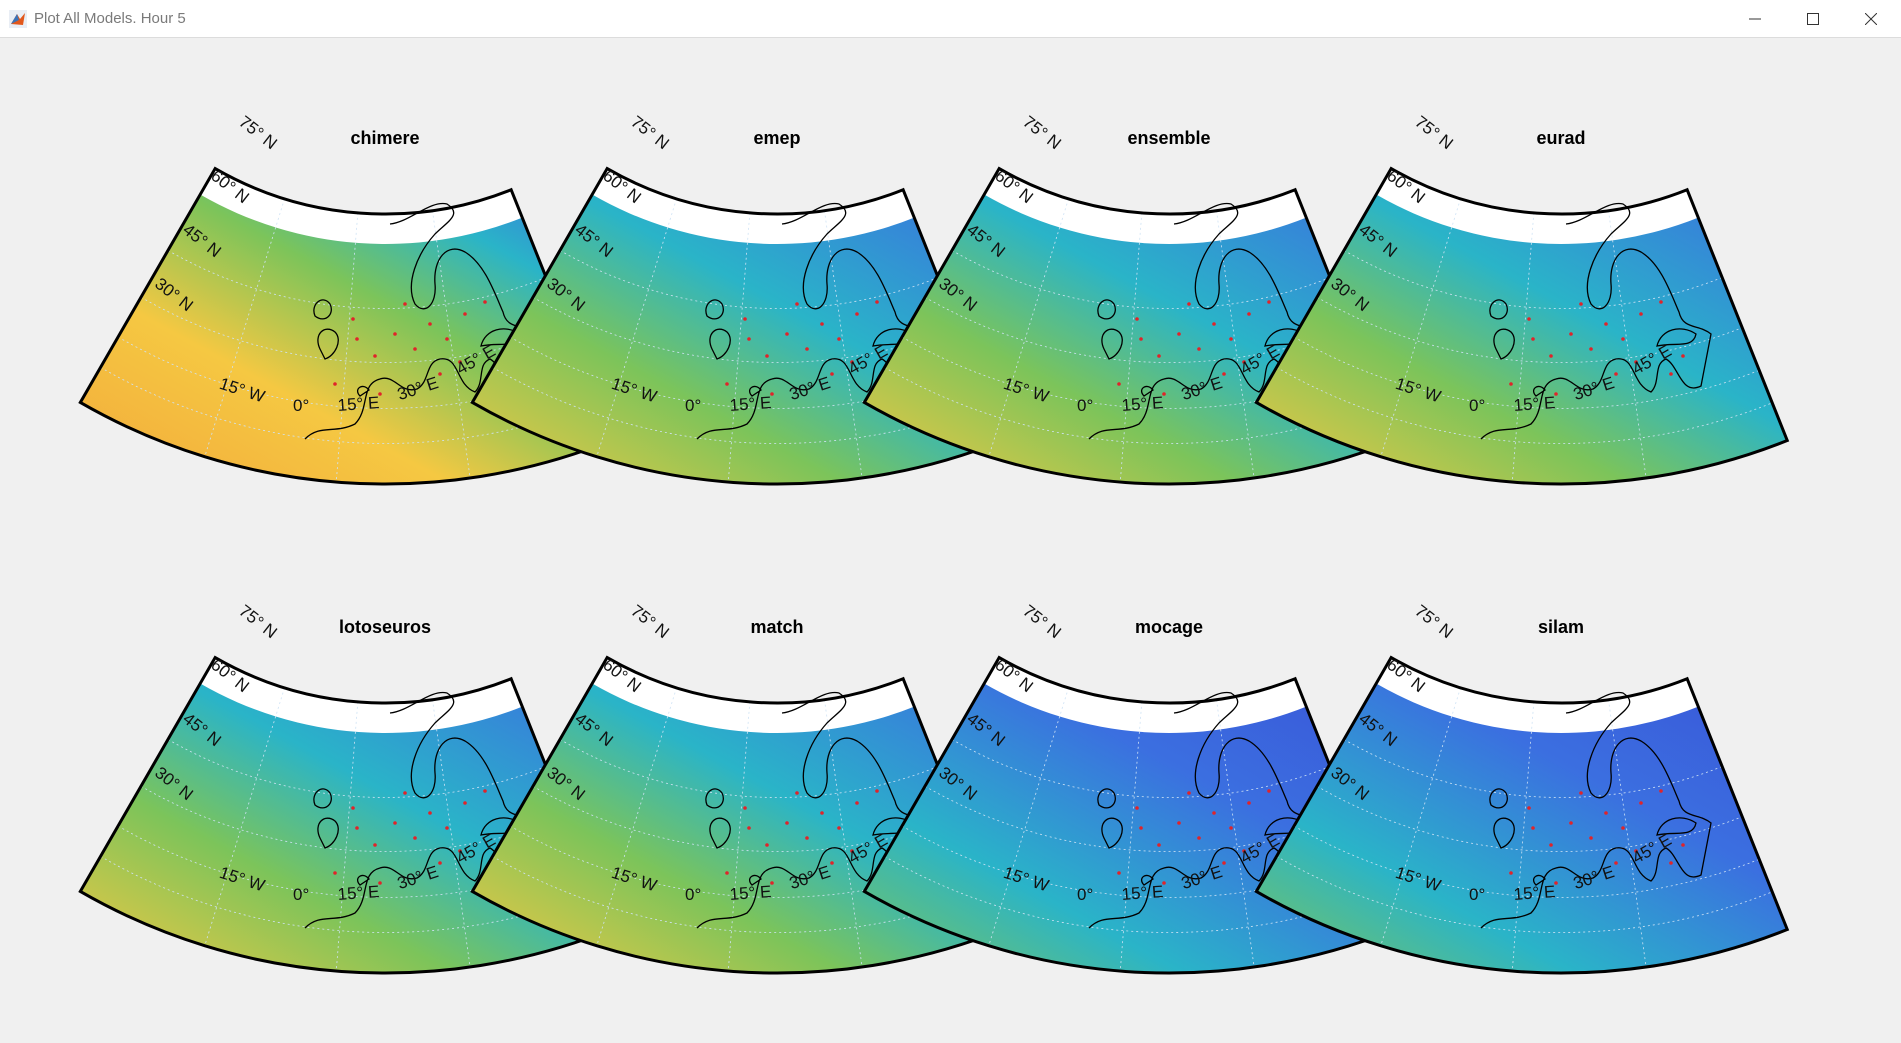 The width and height of the screenshot is (1901, 1043). What do you see at coordinates (1755, 19) in the screenshot?
I see `minimize-button` at bounding box center [1755, 19].